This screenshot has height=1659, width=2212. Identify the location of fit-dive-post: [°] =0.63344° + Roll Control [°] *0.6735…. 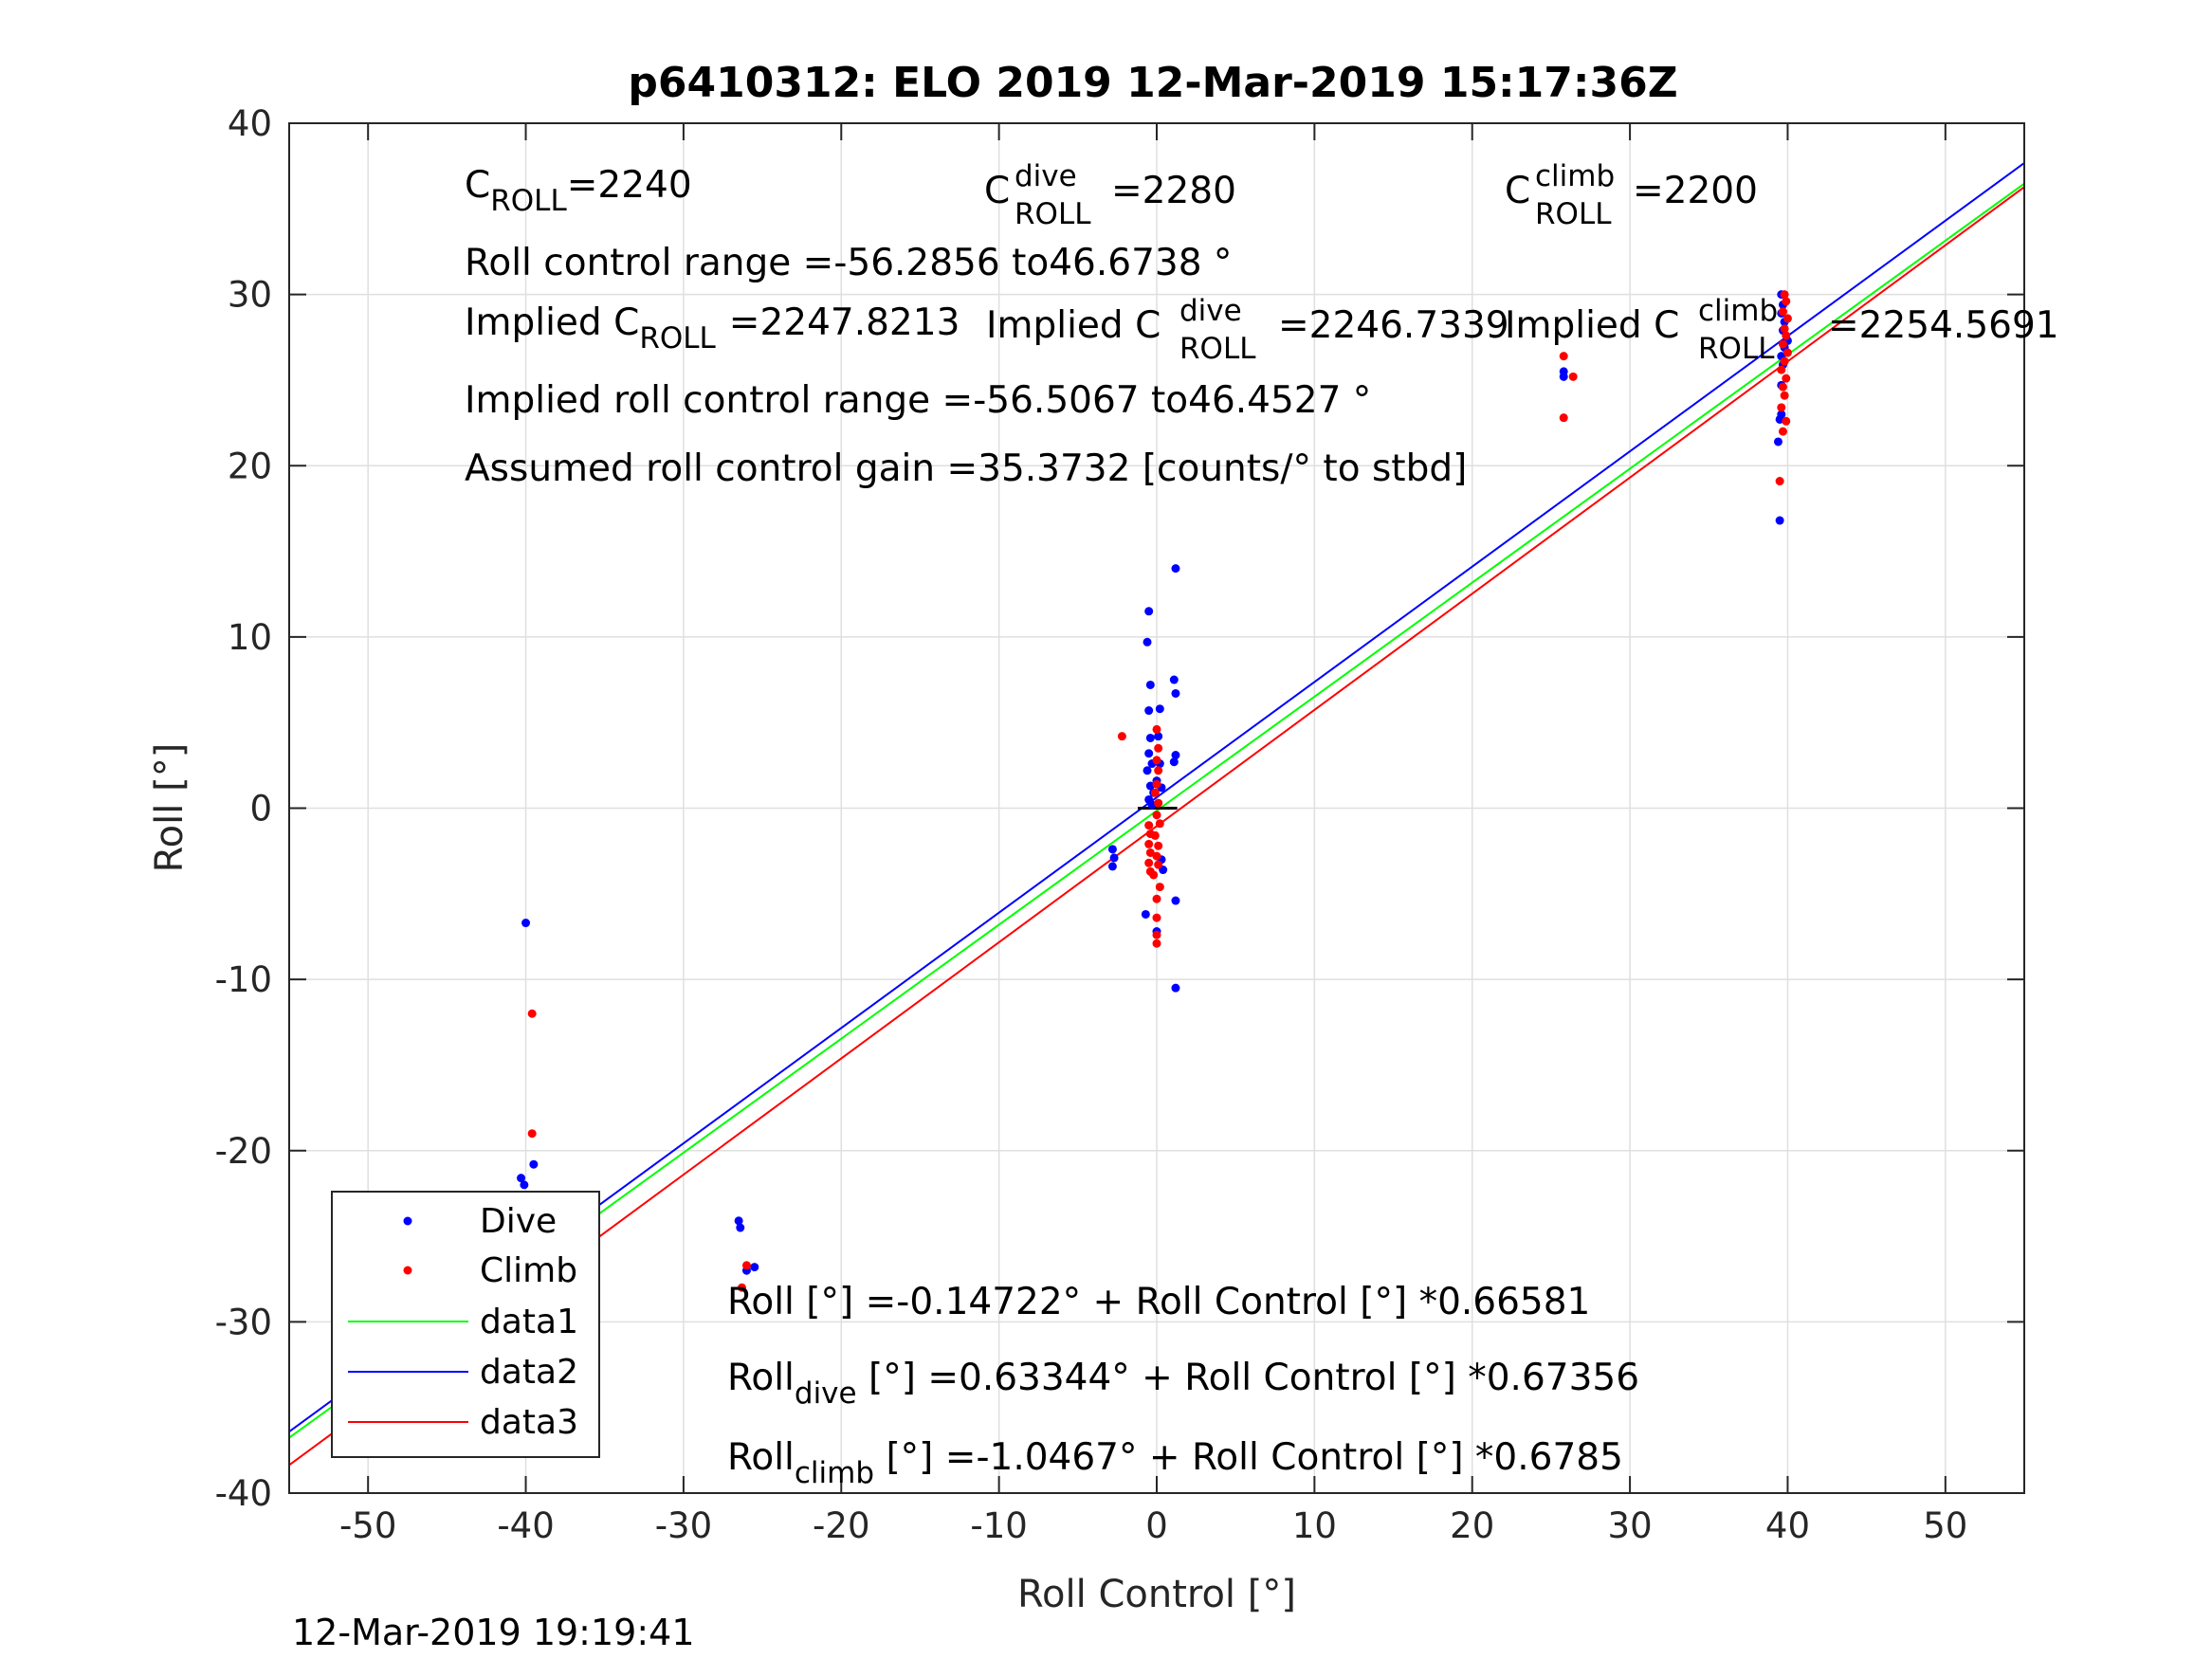
(1248, 1378).